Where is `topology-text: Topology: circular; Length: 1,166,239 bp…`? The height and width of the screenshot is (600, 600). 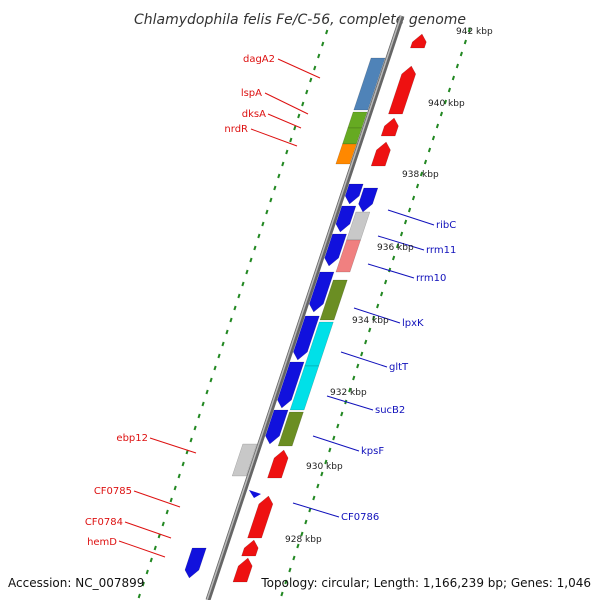 topology-text: Topology: circular; Length: 1,166,239 bp… is located at coordinates (425, 583).